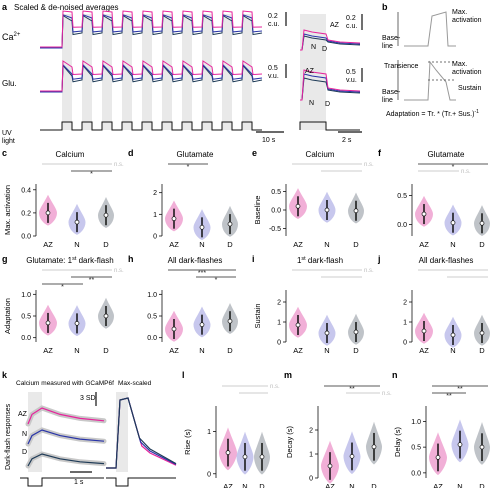 The width and height of the screenshot is (500, 488). Describe the element at coordinates (432, 113) in the screenshot. I see `adaptation-formula: Adaptation = Tr. * (Tr.+ Sus.)-1` at that location.